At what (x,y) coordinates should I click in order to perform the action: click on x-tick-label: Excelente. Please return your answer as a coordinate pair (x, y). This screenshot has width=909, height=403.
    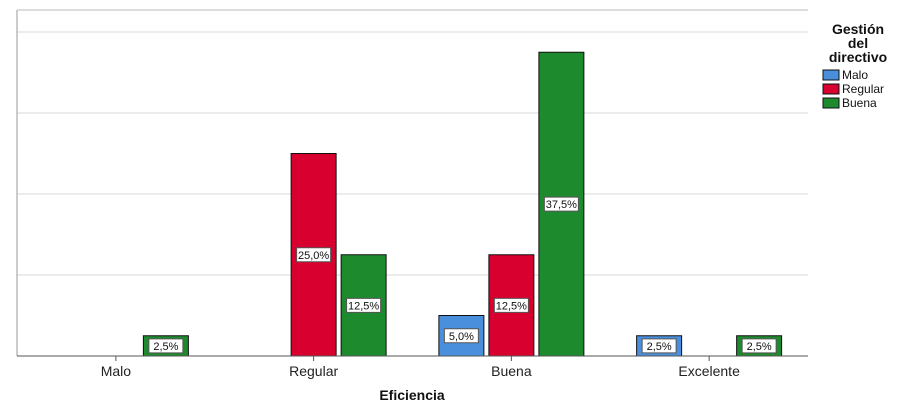
    Looking at the image, I should click on (709, 371).